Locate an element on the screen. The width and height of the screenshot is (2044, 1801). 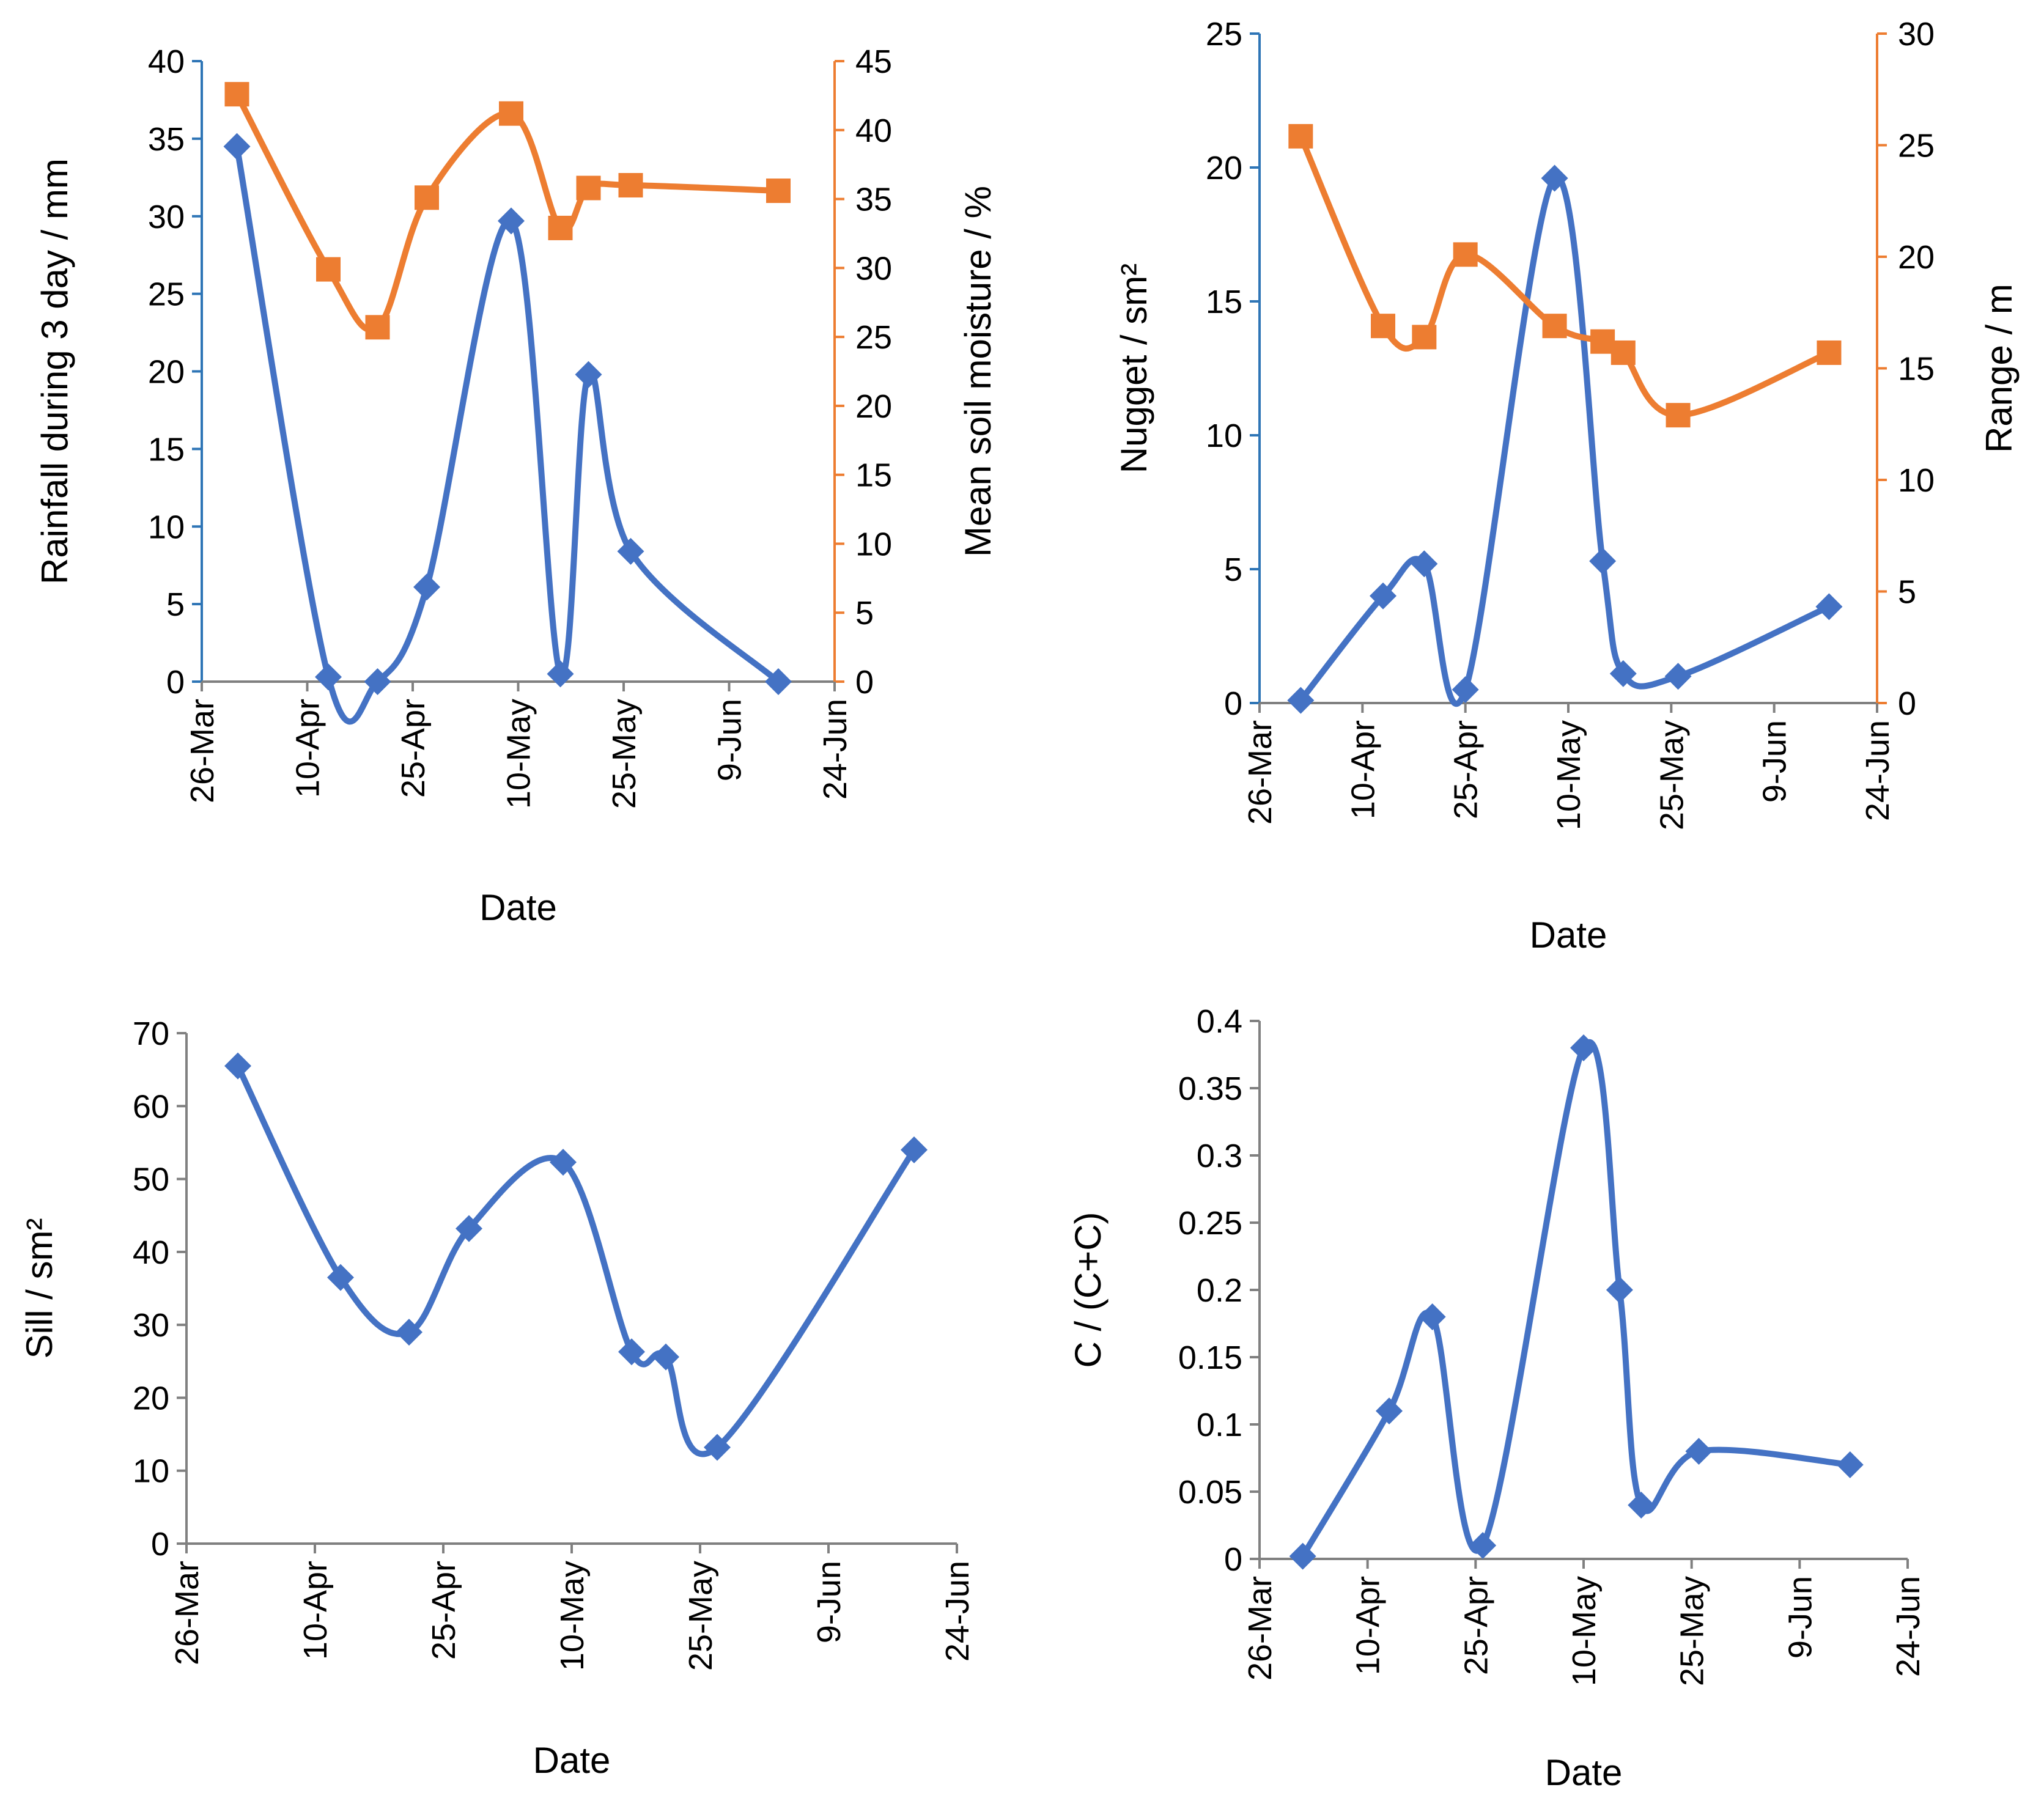
y-right-tick-label: 15 is located at coordinates (1916, 369).